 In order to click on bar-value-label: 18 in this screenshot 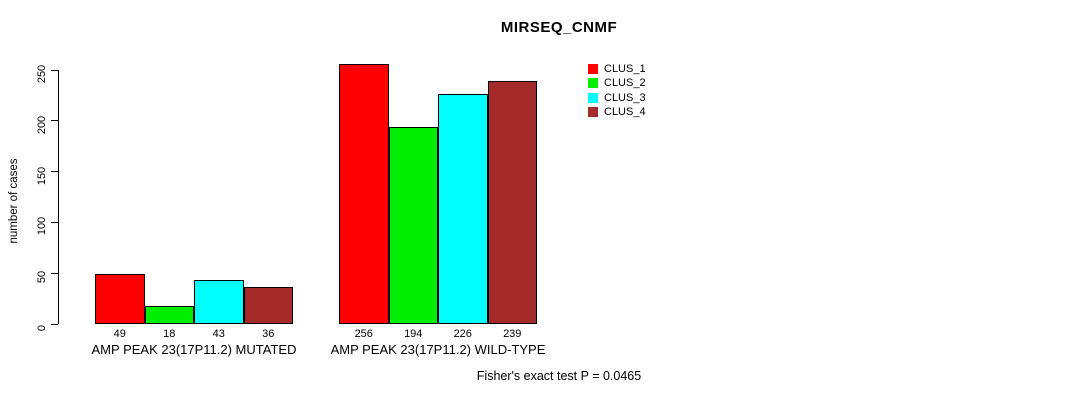, I will do `click(169, 334)`.